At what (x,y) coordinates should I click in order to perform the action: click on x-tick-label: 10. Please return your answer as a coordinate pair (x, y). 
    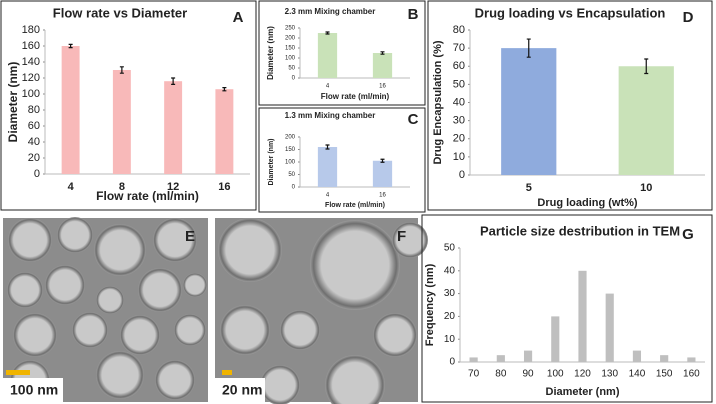
    Looking at the image, I should click on (646, 188).